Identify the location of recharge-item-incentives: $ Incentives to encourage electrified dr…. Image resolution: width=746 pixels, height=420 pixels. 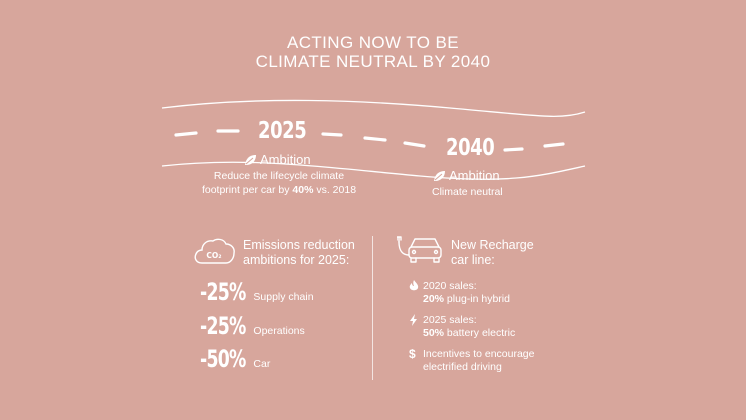
(472, 361).